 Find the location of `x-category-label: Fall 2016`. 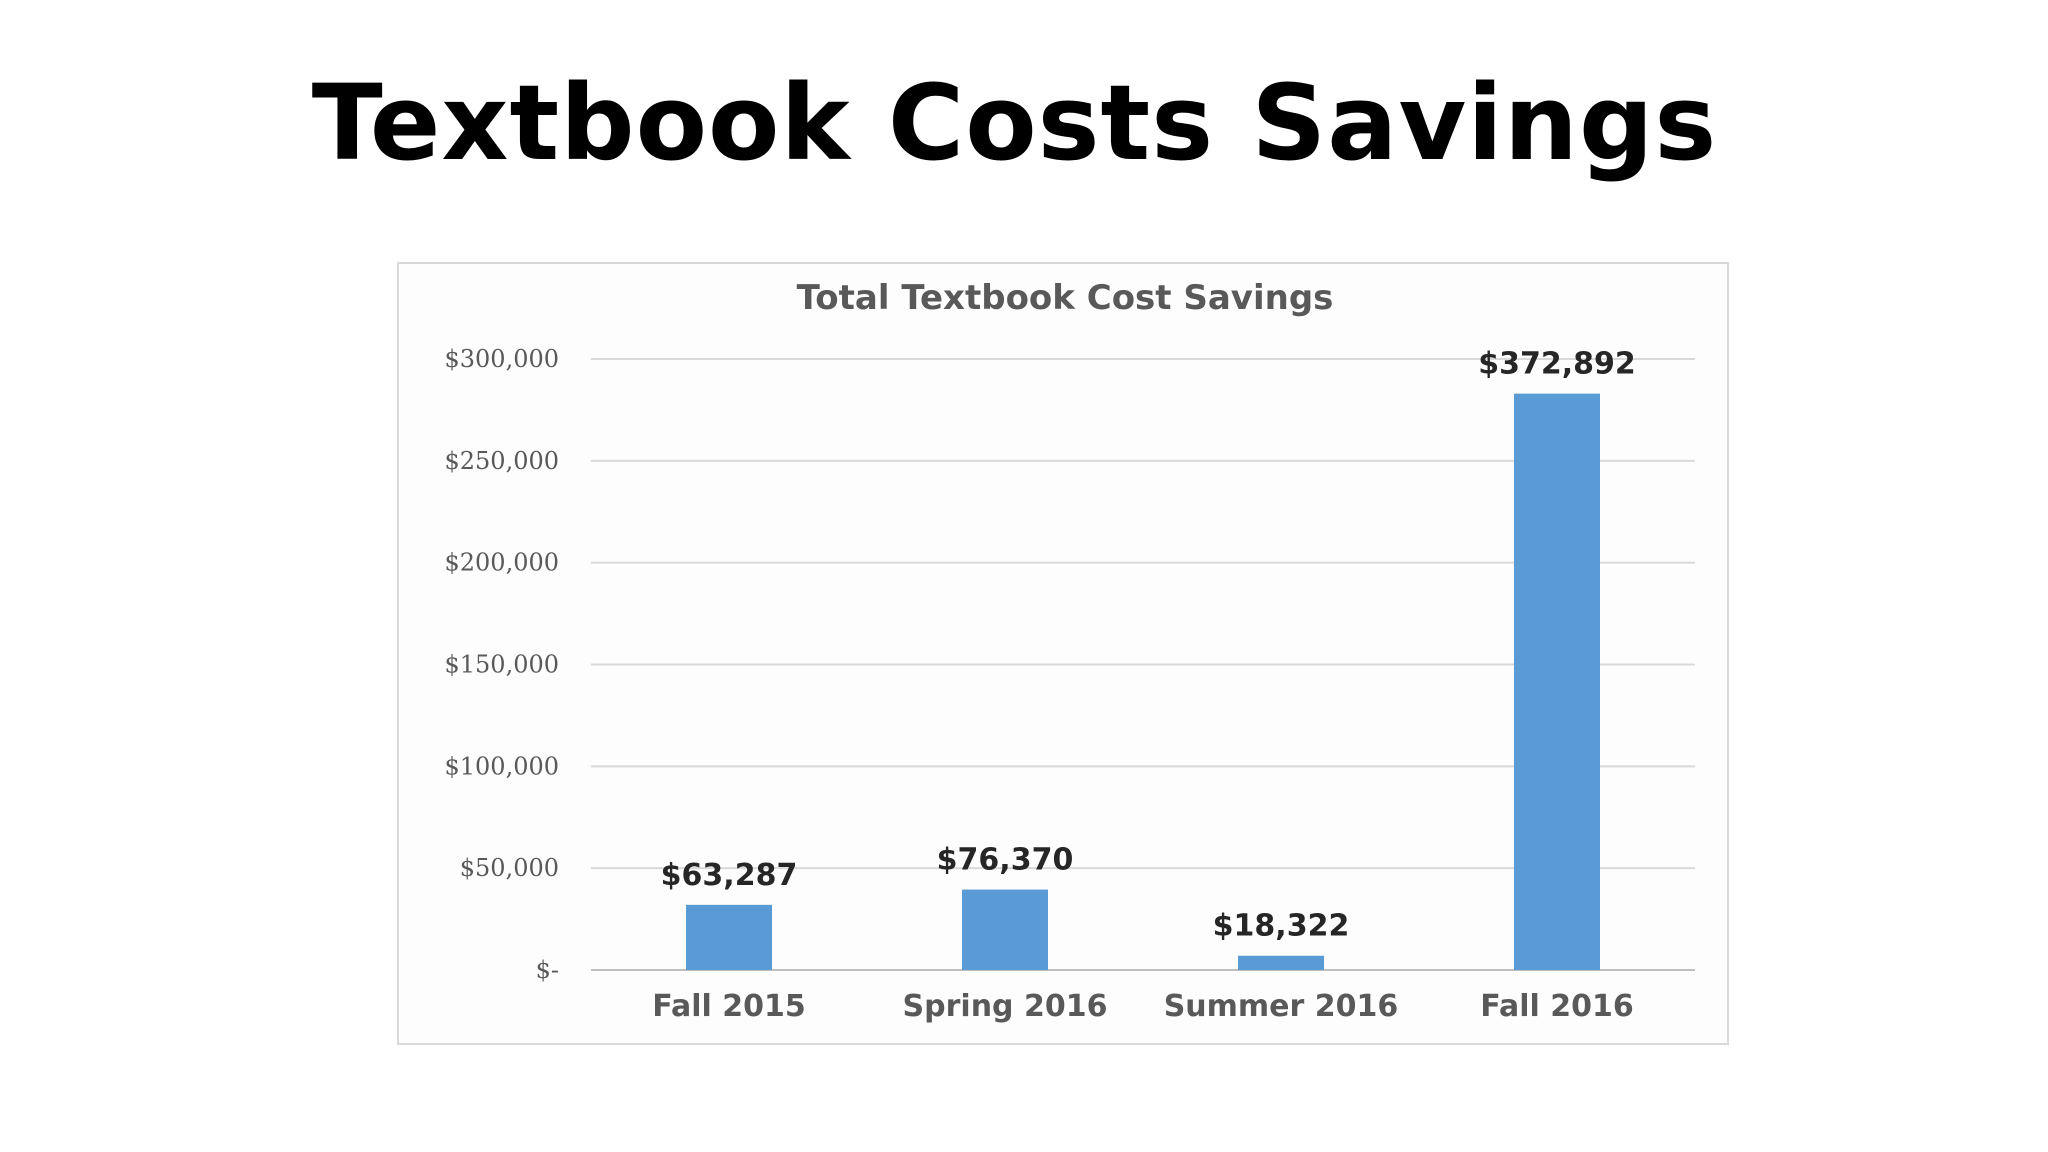

x-category-label: Fall 2016 is located at coordinates (1557, 1006).